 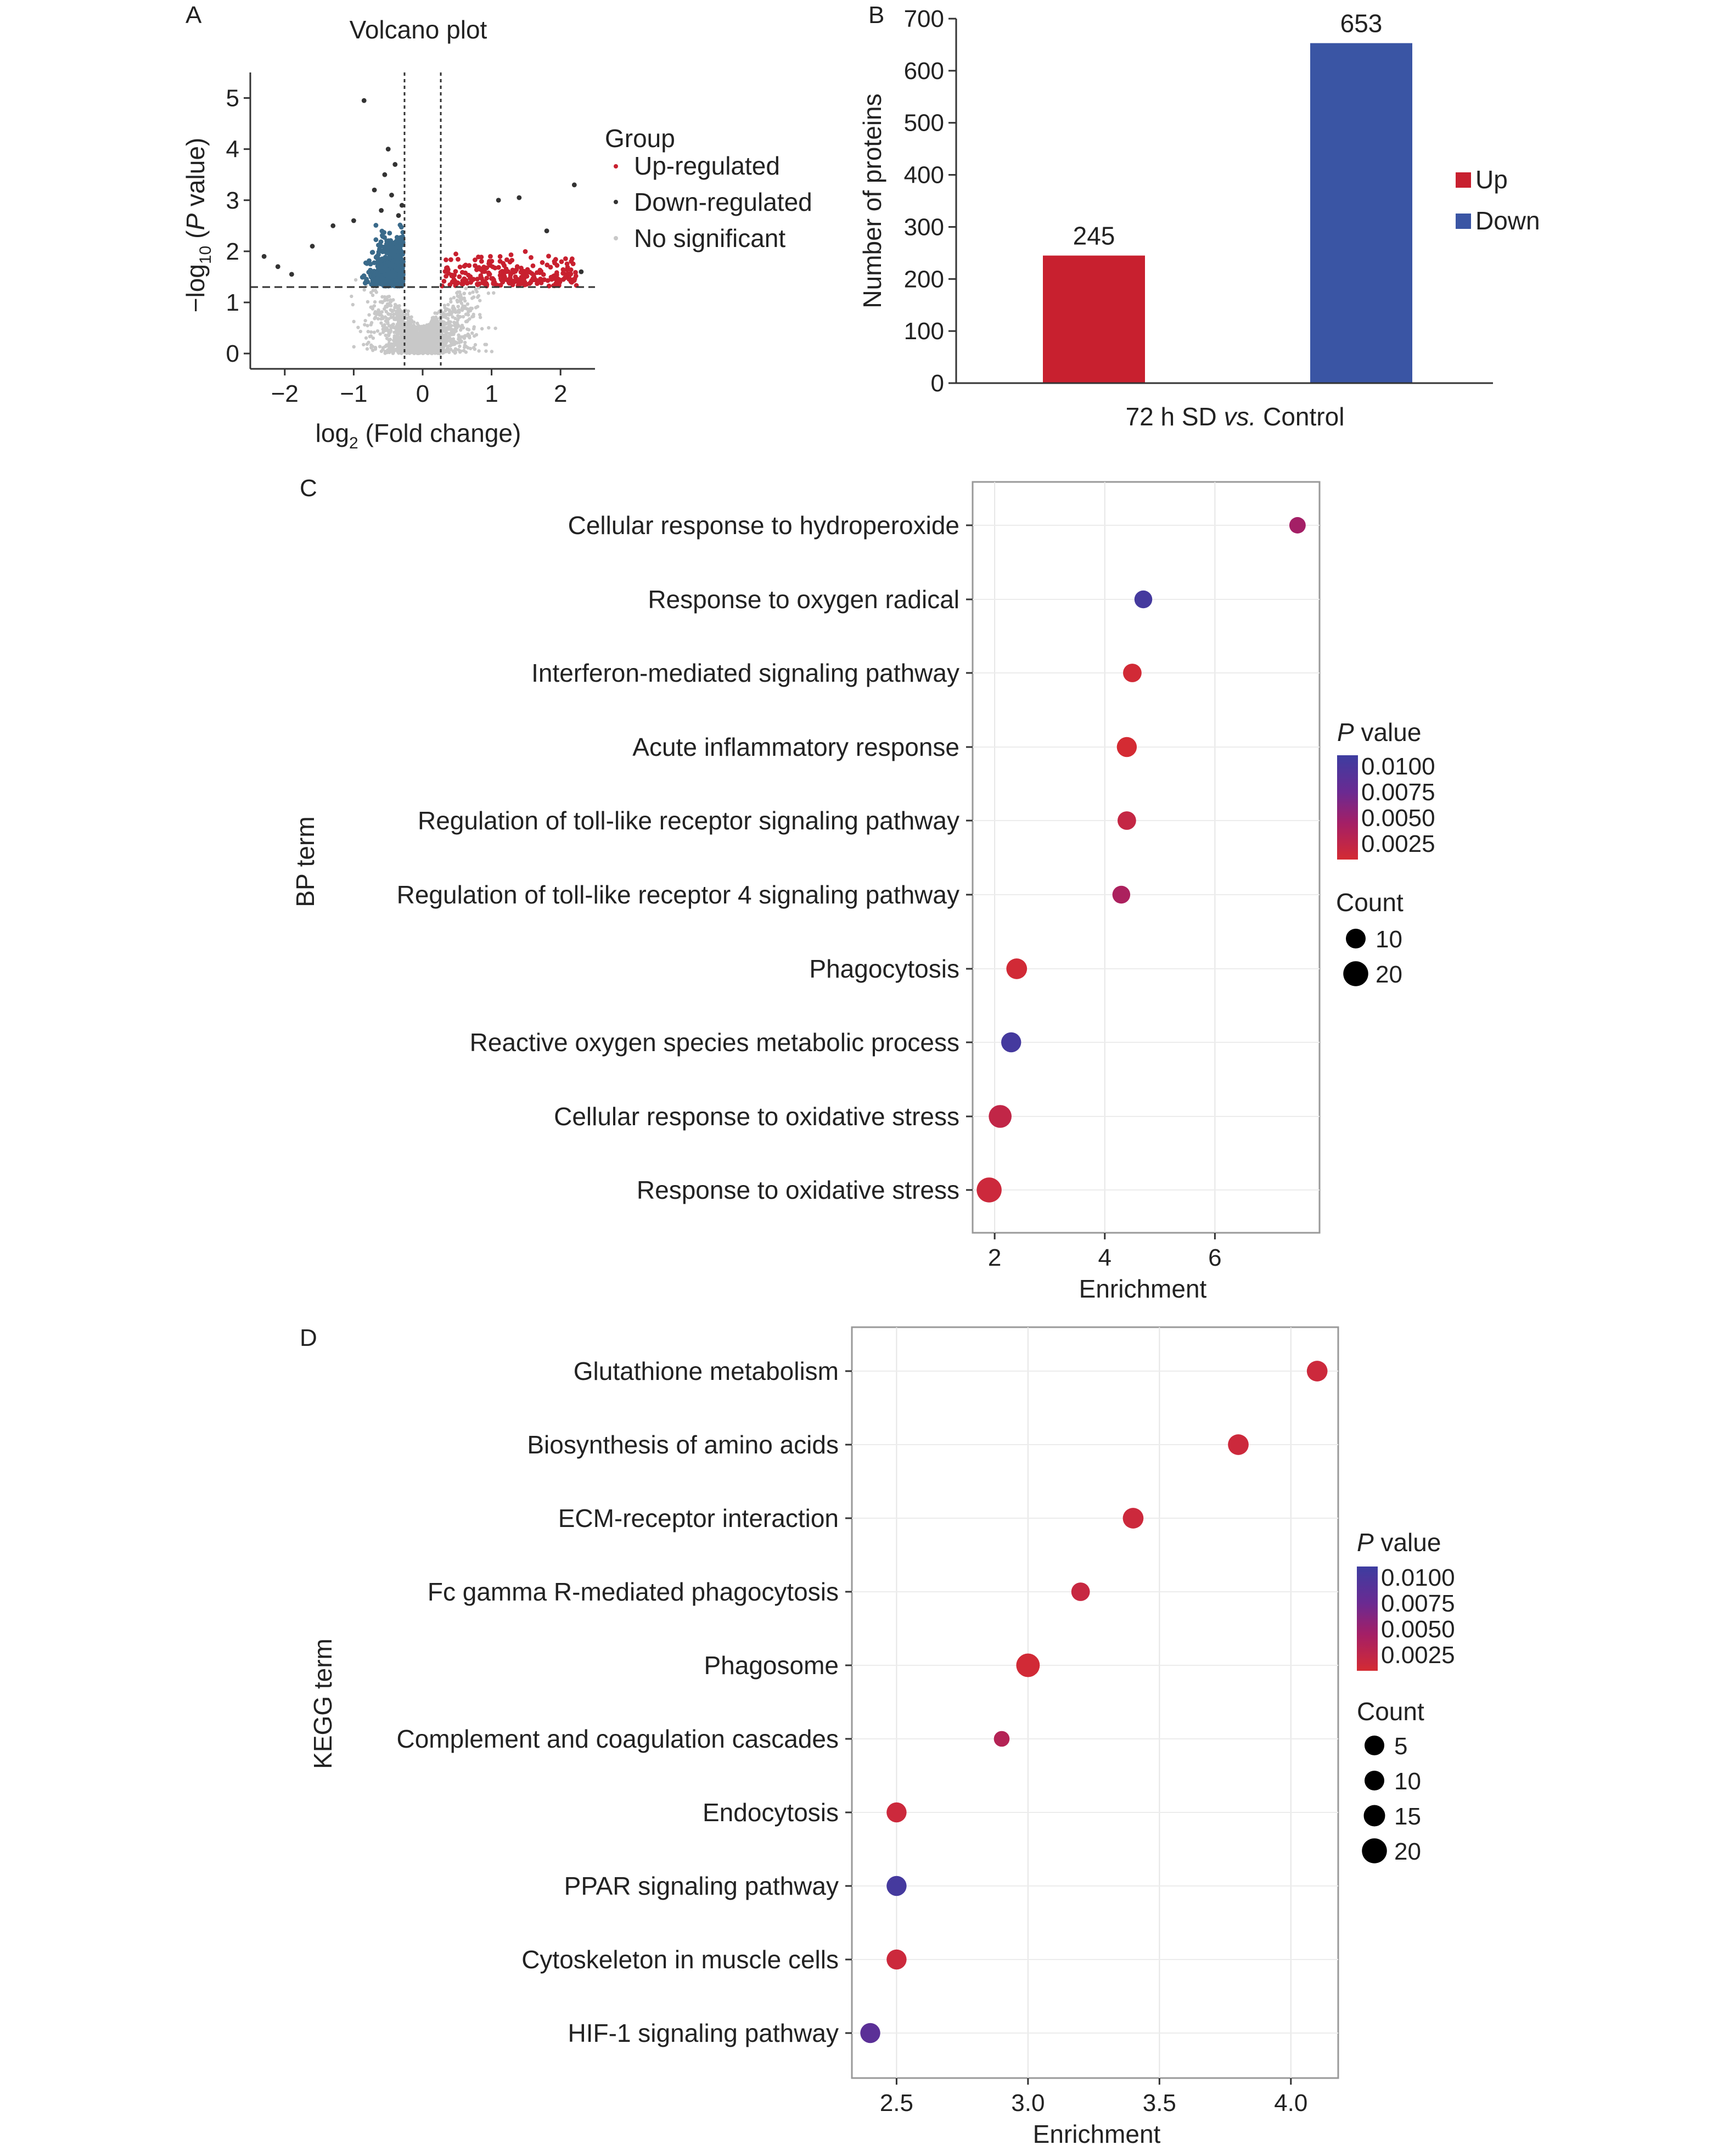 What do you see at coordinates (683, 1444) in the screenshot?
I see `term-label: Biosynthesis of amino acids` at bounding box center [683, 1444].